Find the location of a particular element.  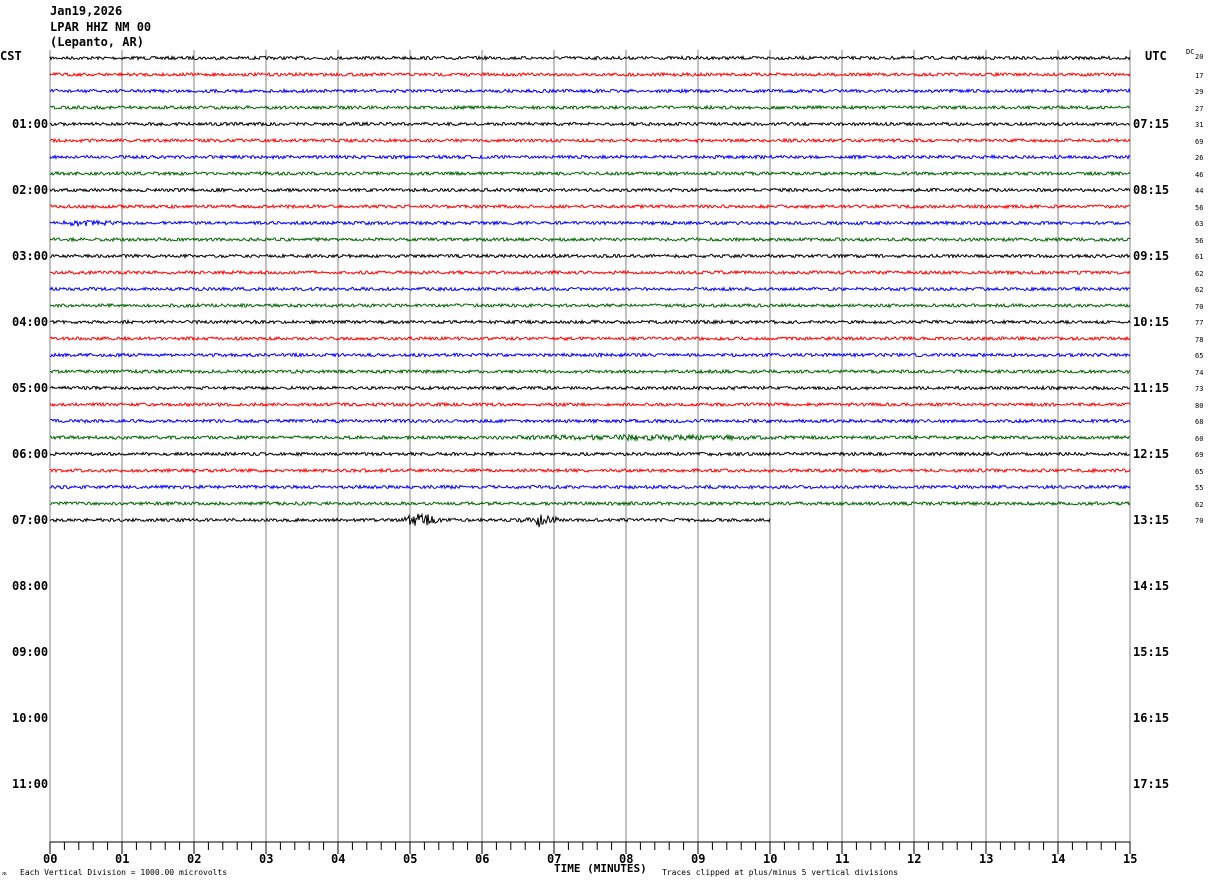

x-tick-label: 05 is located at coordinates (410, 859).